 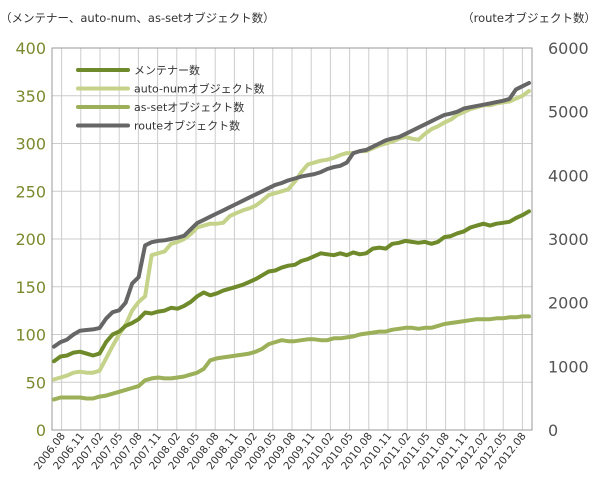 I want to click on left-tick-label: 100, so click(x=30, y=335).